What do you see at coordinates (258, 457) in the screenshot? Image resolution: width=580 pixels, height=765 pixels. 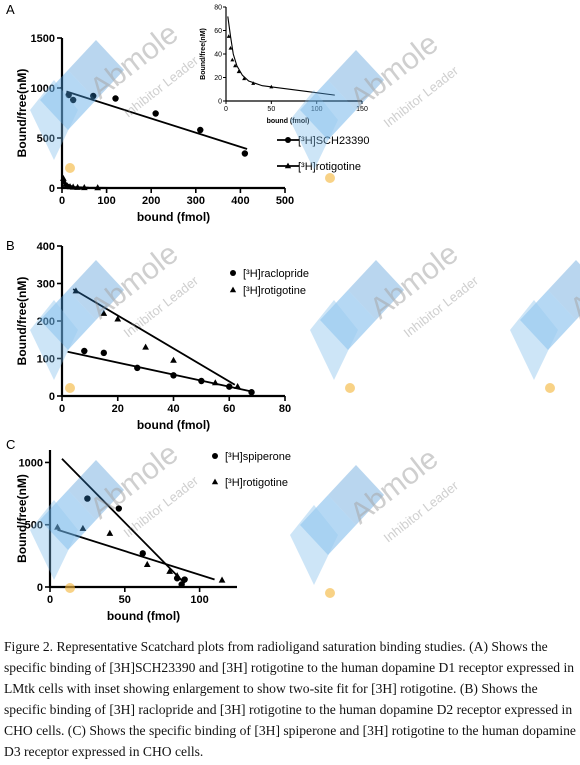 I see `panel-c-legend-label: [³H]spiperone` at bounding box center [258, 457].